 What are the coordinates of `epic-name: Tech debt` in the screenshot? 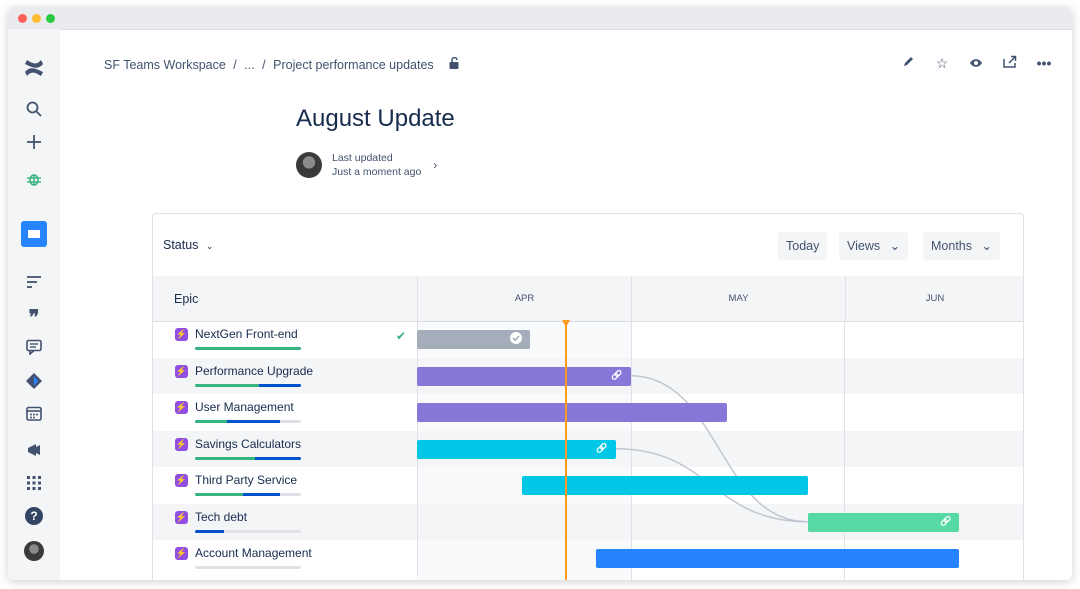 It's located at (221, 516).